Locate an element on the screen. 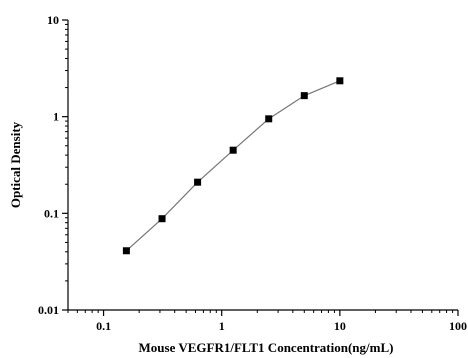  x-axis-ticks: 0.1 1 10 100 is located at coordinates (267, 321).